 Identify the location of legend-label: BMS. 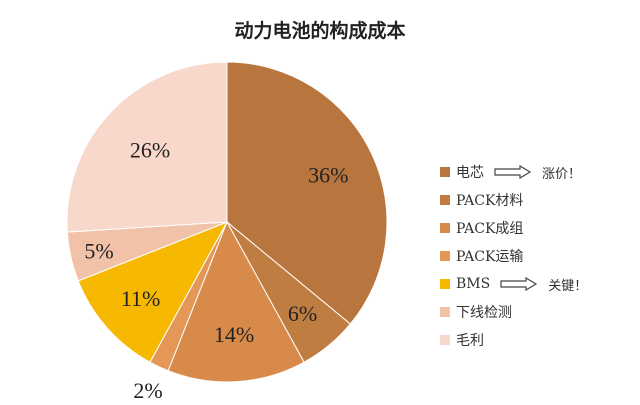
(473, 284).